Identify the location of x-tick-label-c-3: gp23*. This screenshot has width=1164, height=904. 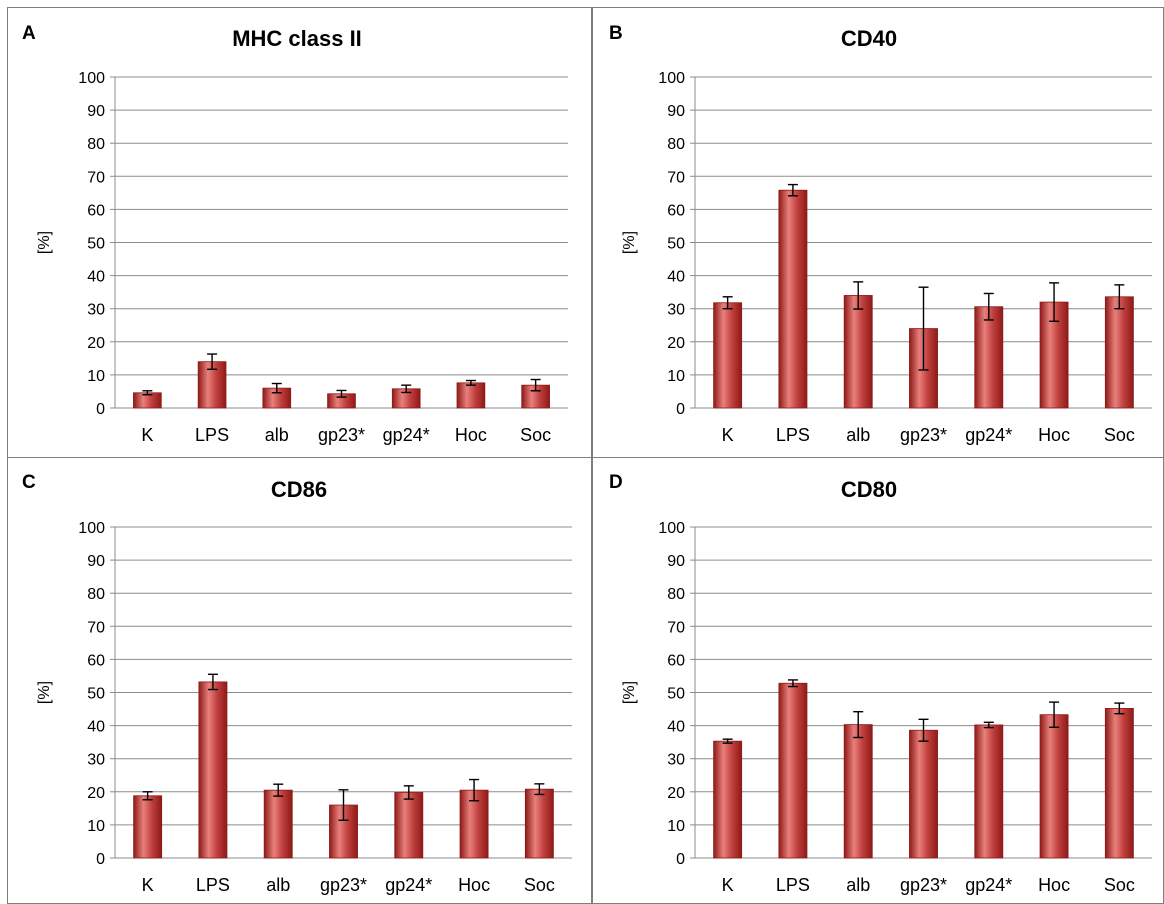
(343, 885).